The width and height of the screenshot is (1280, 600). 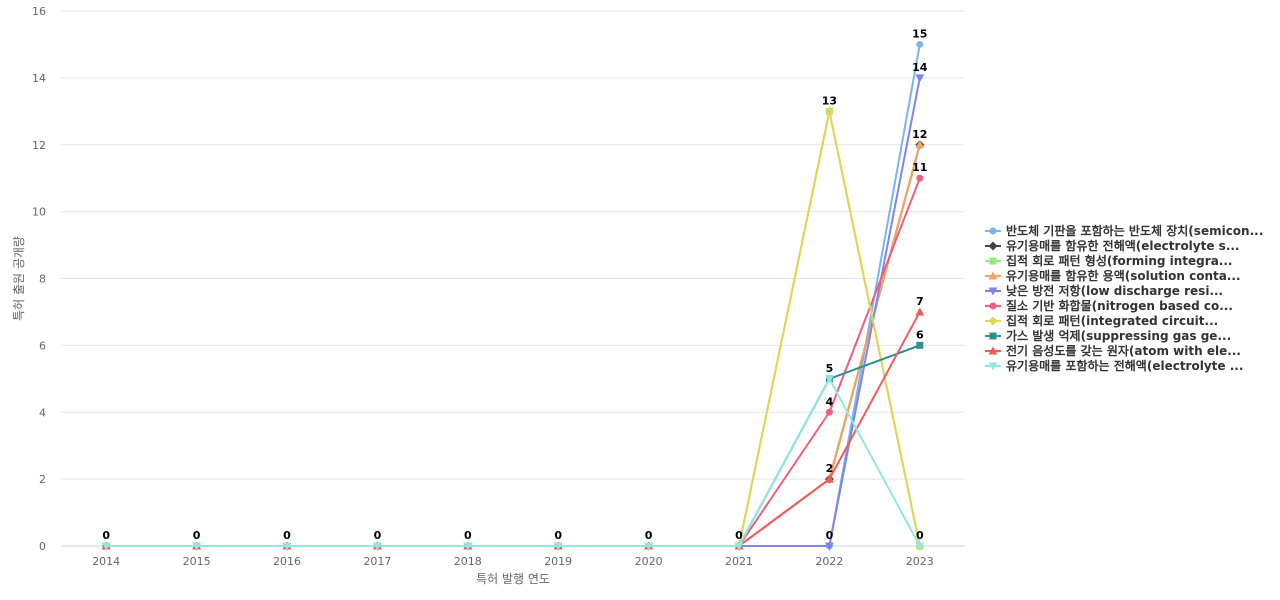 What do you see at coordinates (513, 557) in the screenshot?
I see `x-axis: 2014 2015 2016 2017 2018 2019 2020 2021 2022 2023` at bounding box center [513, 557].